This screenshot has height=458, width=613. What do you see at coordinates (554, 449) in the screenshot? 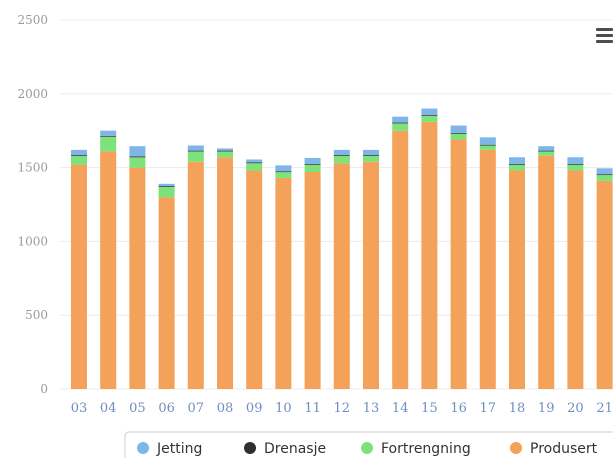
I see `legend-item-produsert: Produsert` at bounding box center [554, 449].